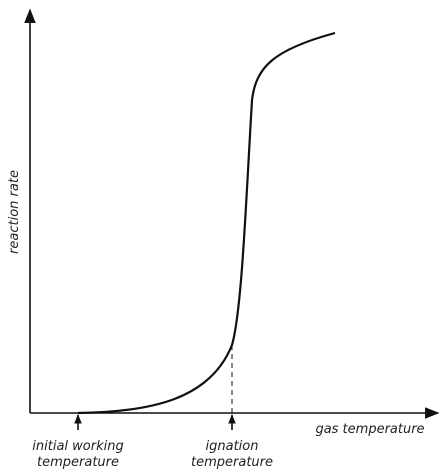  Describe the element at coordinates (369, 429) in the screenshot. I see `x-axis-label: gas temperature` at that location.